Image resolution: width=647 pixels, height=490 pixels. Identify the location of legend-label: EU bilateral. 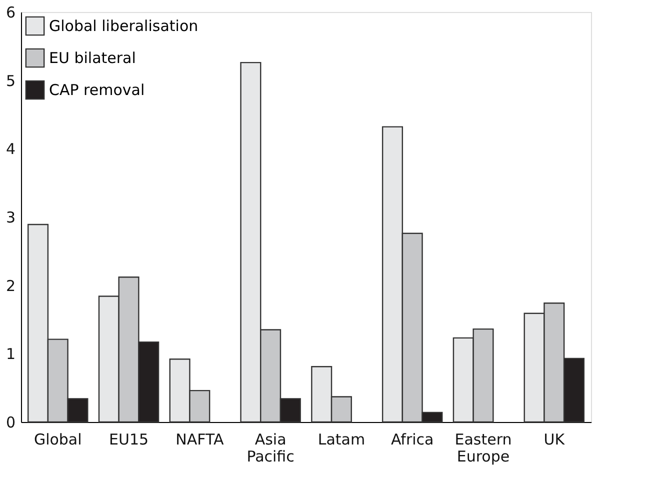
(92, 58).